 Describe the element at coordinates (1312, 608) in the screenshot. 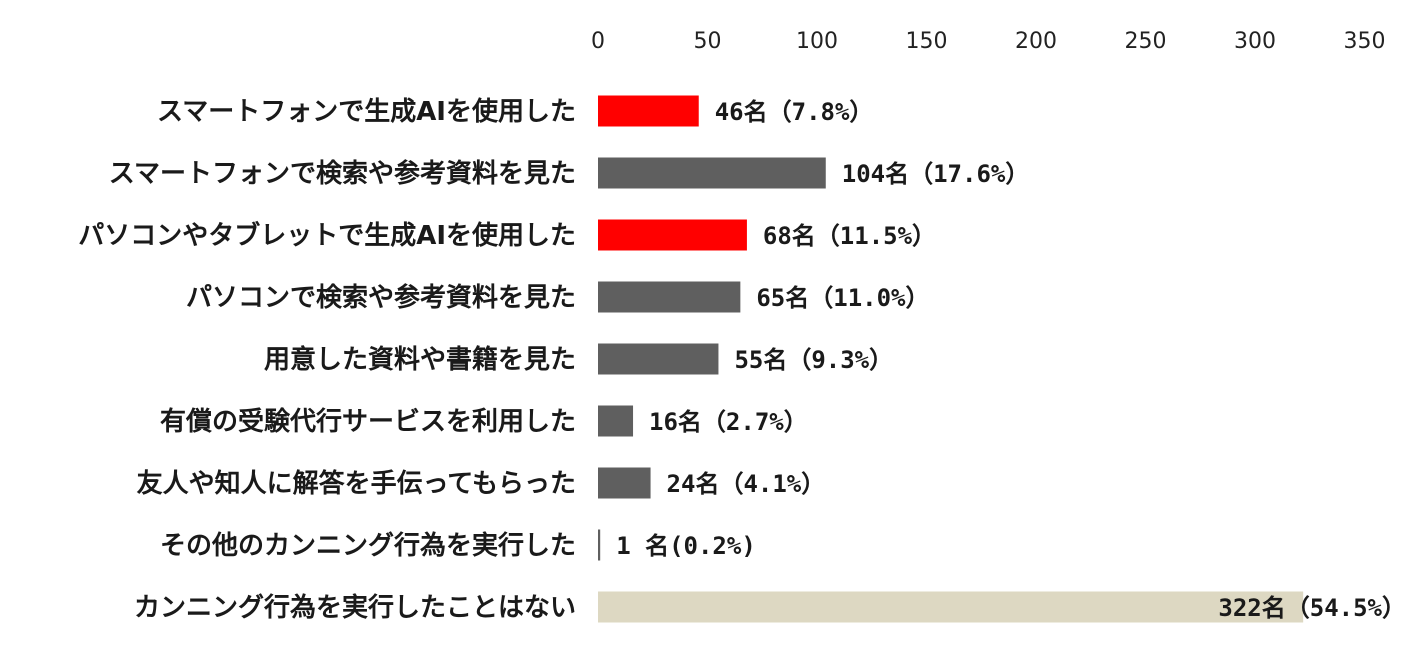

I see `value-label: 322名（54.5%）` at that location.